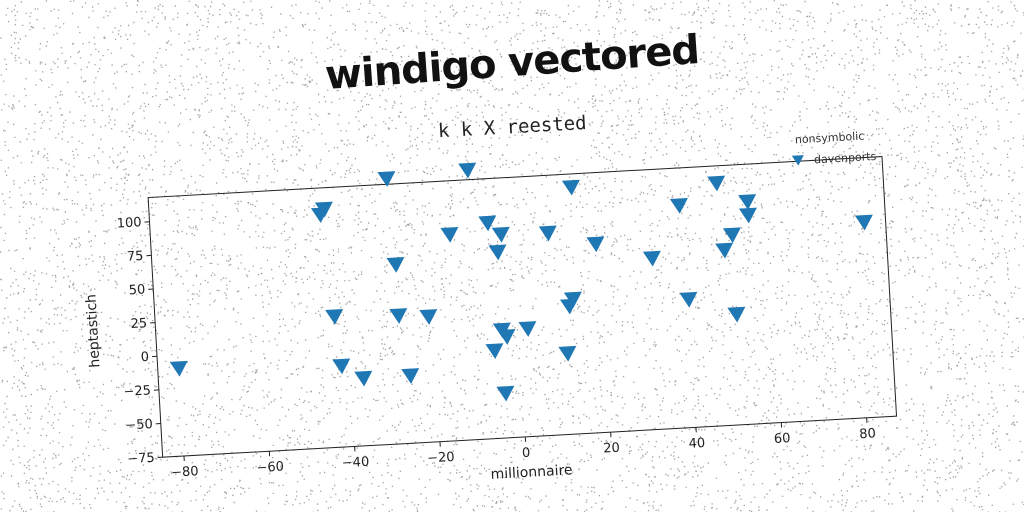 Image resolution: width=1024 pixels, height=512 pixels. I want to click on y-tick-label: 75, so click(134, 257).